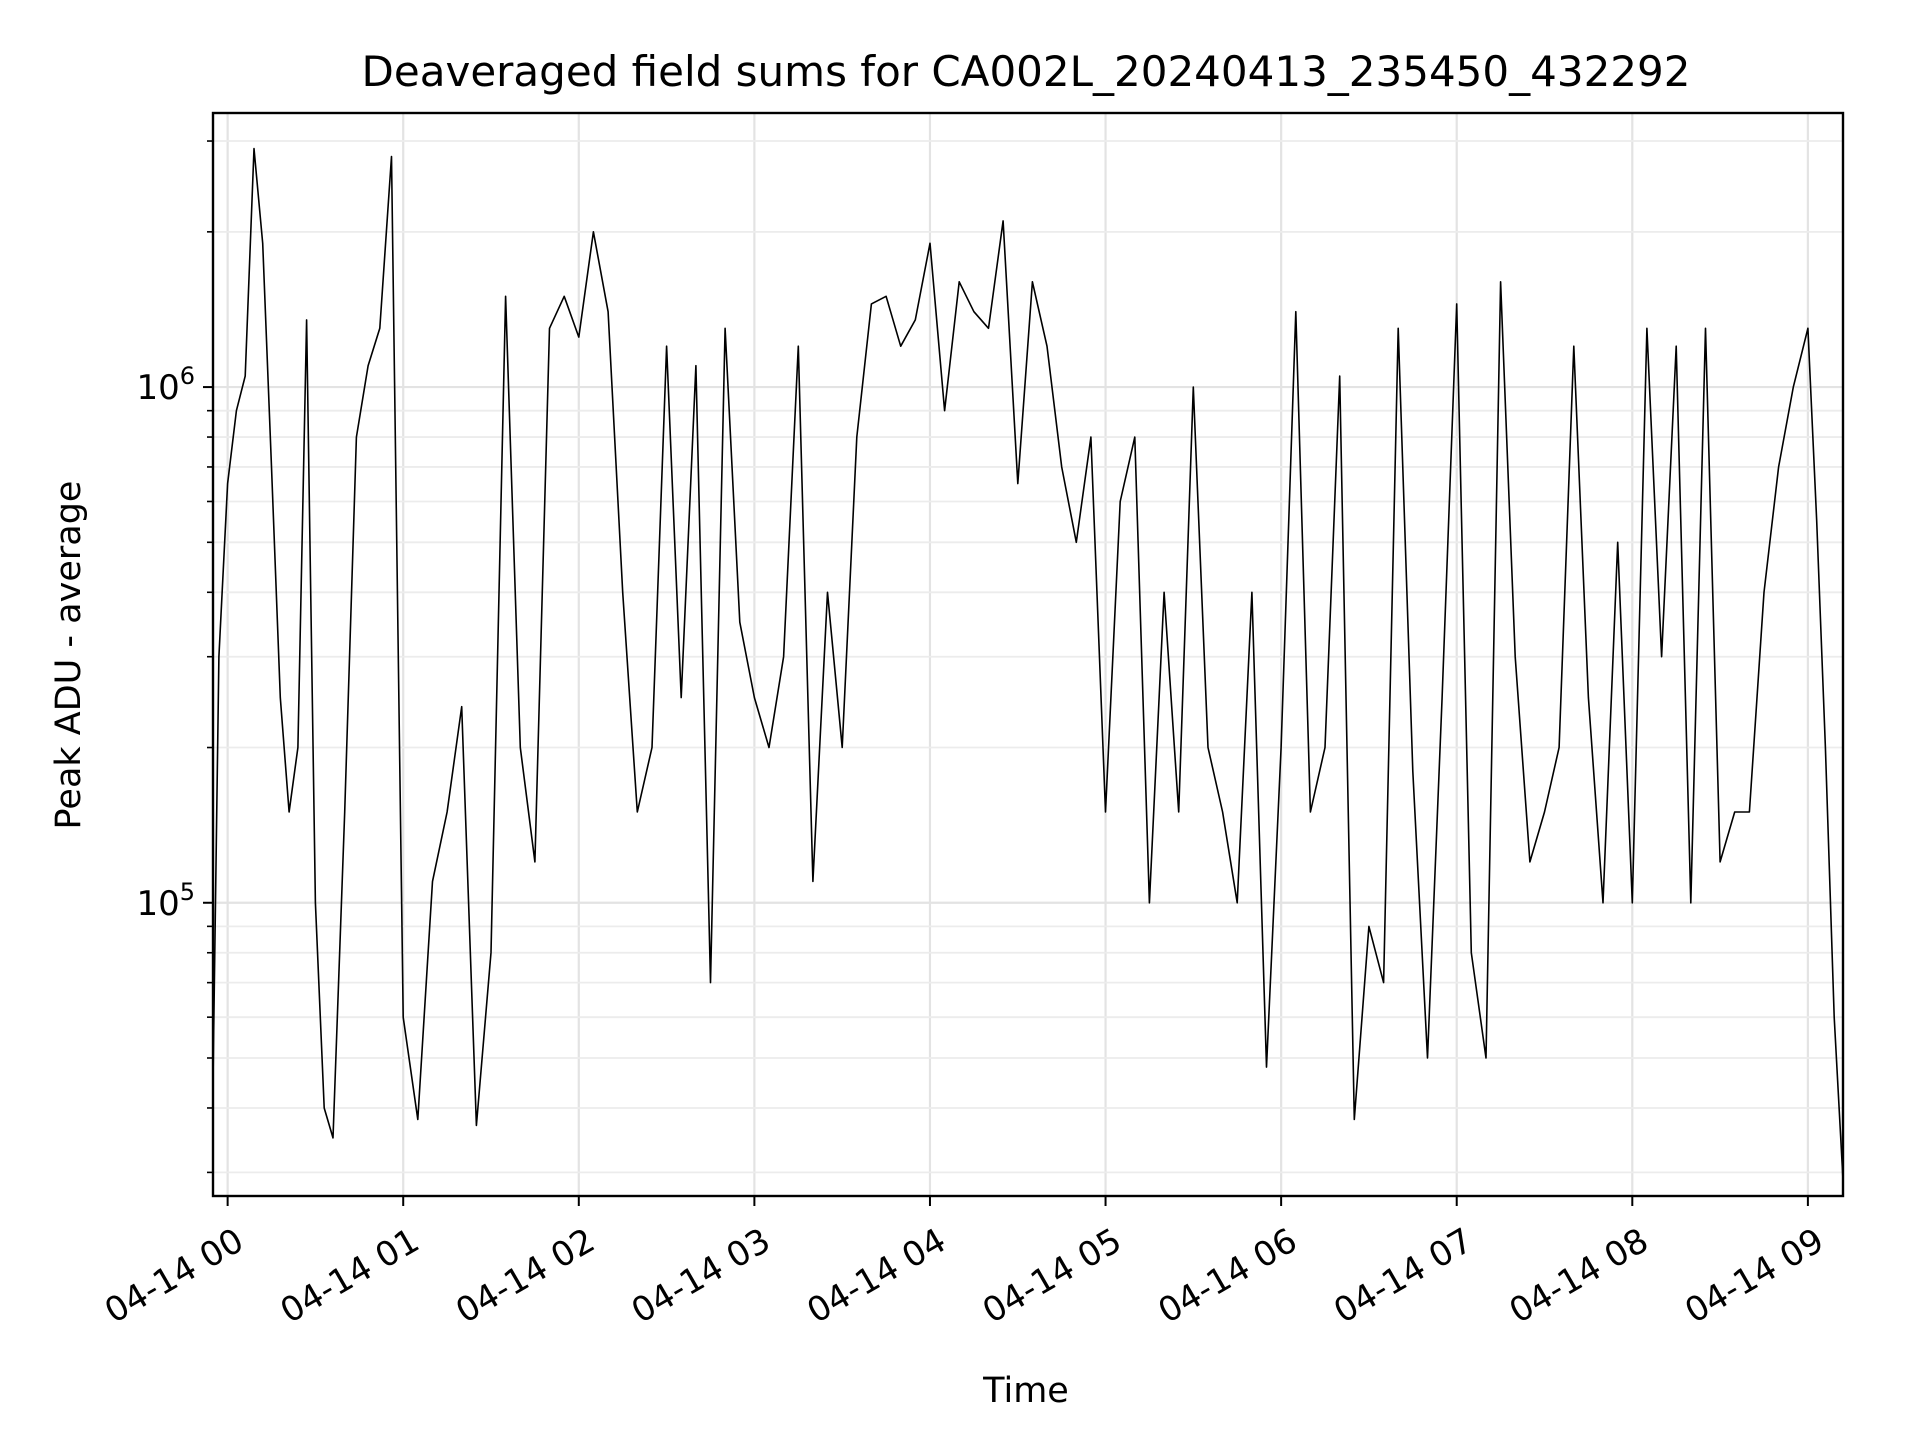  I want to click on y-tick-label: 10⁶, so click(165, 385).